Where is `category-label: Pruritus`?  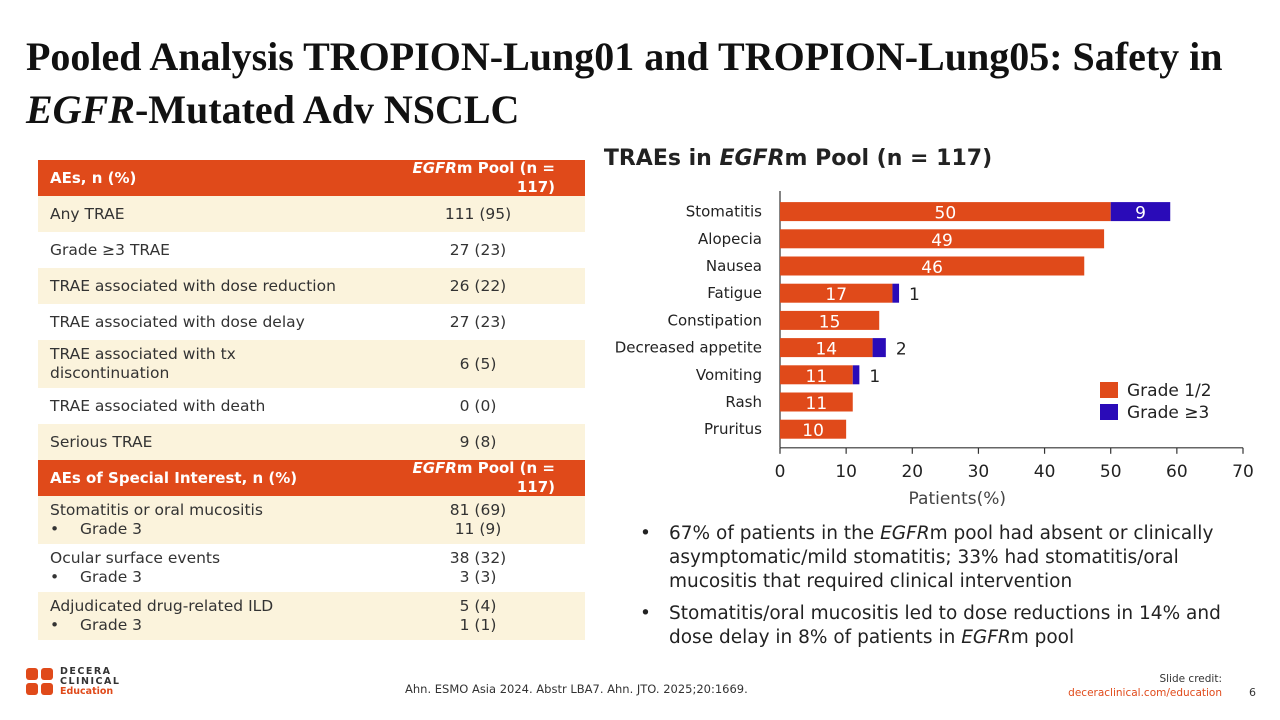 category-label: Pruritus is located at coordinates (733, 429).